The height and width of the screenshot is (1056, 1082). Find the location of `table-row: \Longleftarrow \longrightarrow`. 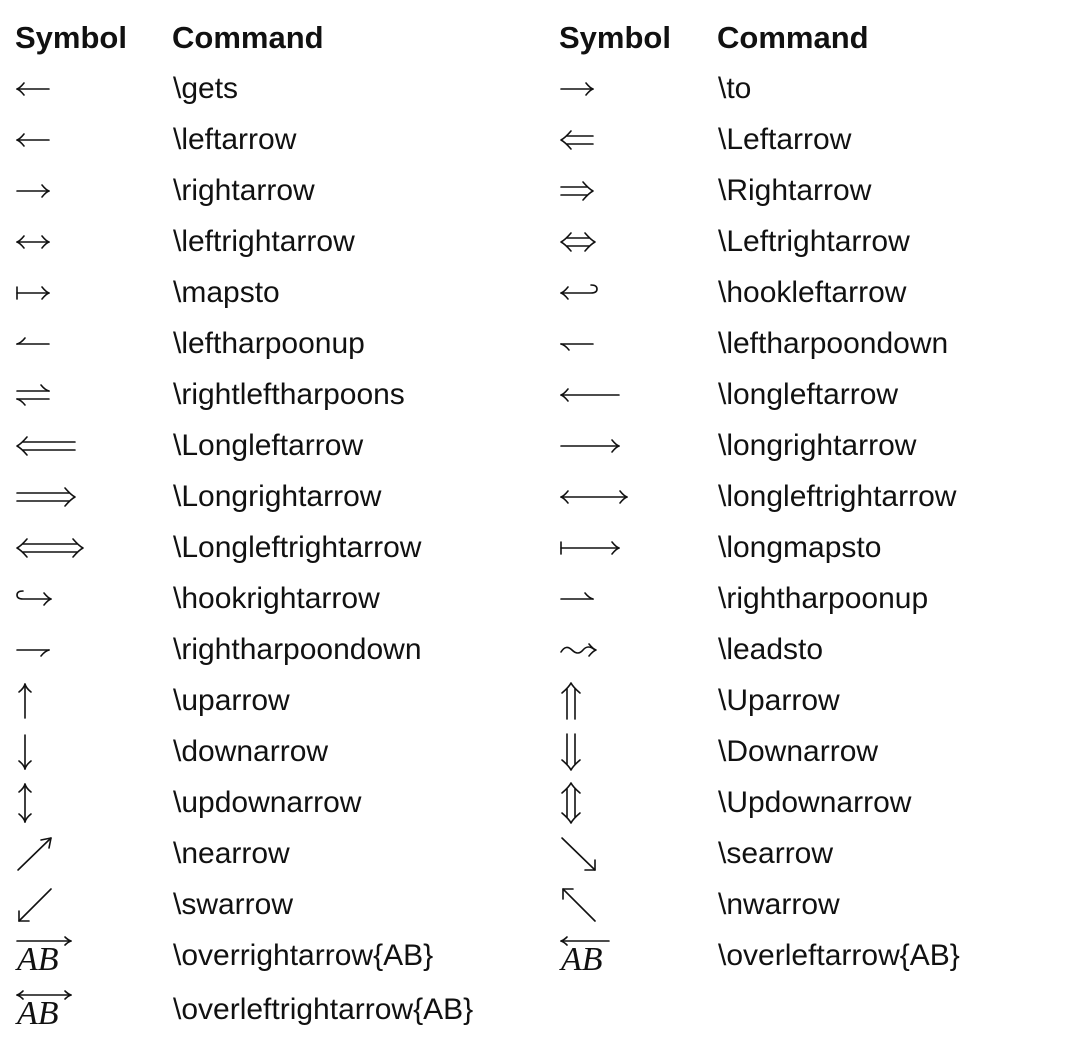

table-row: \Longleftarrow \longrightarrow is located at coordinates (541, 445).